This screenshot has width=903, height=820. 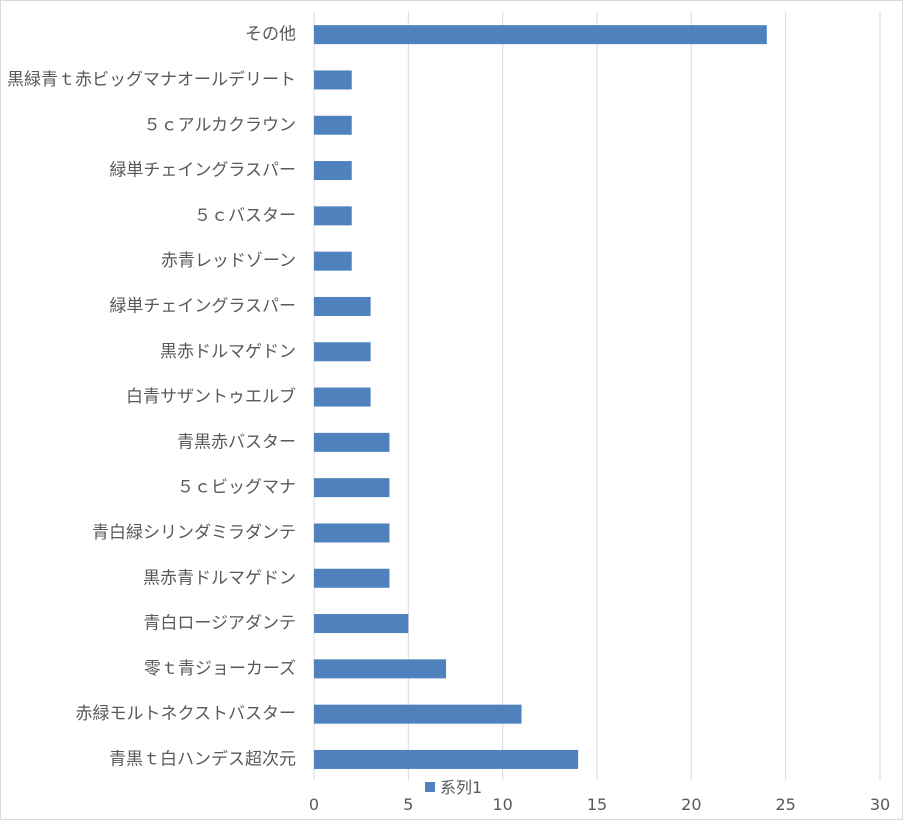 I want to click on x-tick-label: 10, so click(x=502, y=804).